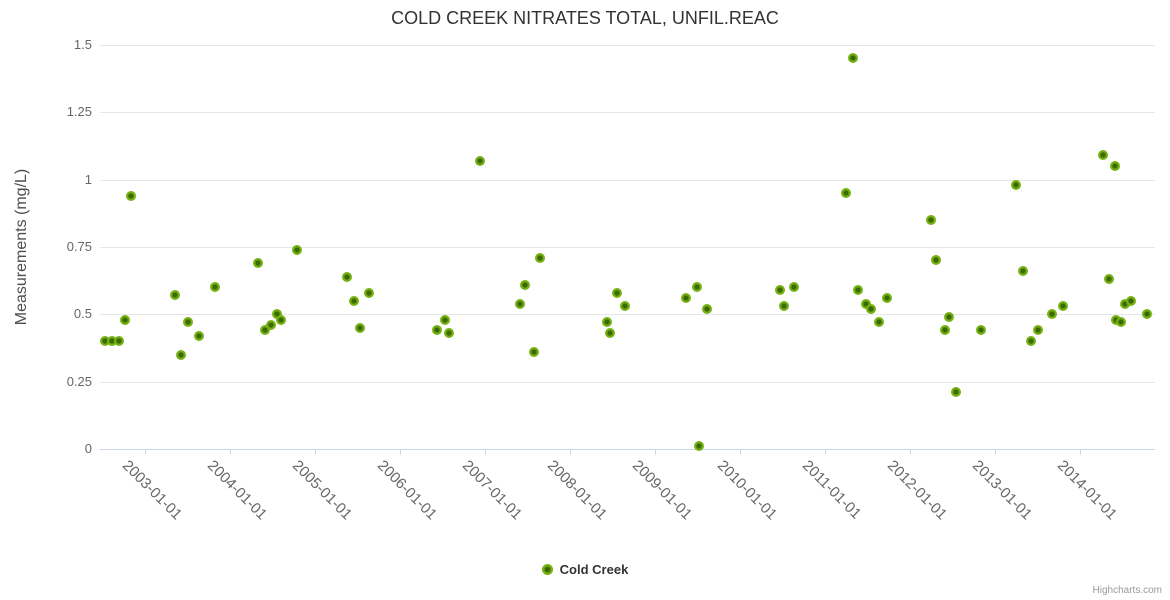 The height and width of the screenshot is (600, 1170). Describe the element at coordinates (1002, 490) in the screenshot. I see `x-tick-label: 2013-01-01` at that location.